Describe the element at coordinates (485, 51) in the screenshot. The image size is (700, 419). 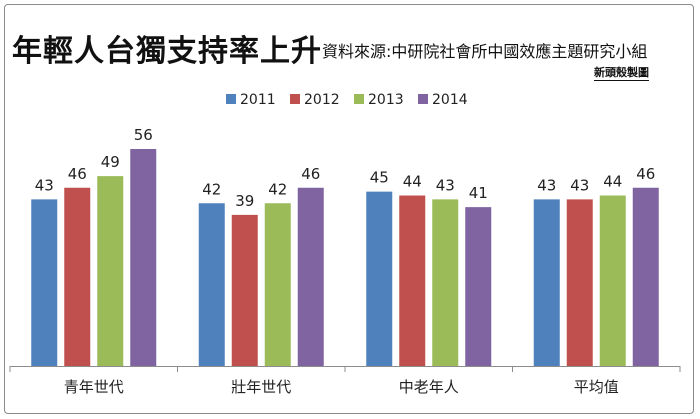
I see `chart-source: 資料來源:中研院社會所中國效應主題研究小組` at that location.